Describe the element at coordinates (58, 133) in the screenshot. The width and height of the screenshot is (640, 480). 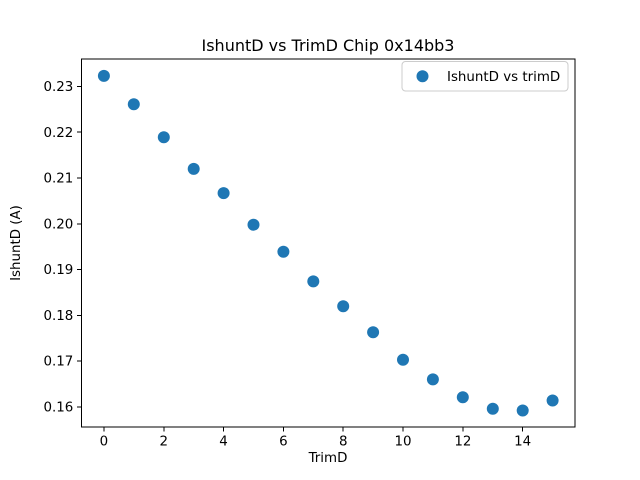
I see `y-tick-label: 0.22` at that location.